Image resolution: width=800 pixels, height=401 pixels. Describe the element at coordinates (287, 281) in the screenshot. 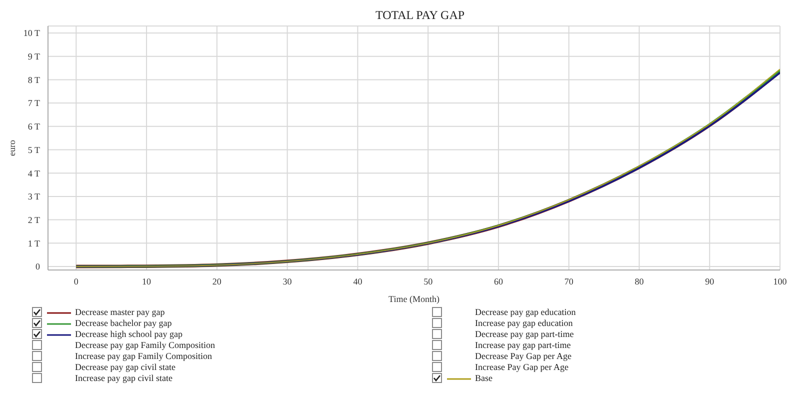

I see `x-tick-label: 30` at that location.